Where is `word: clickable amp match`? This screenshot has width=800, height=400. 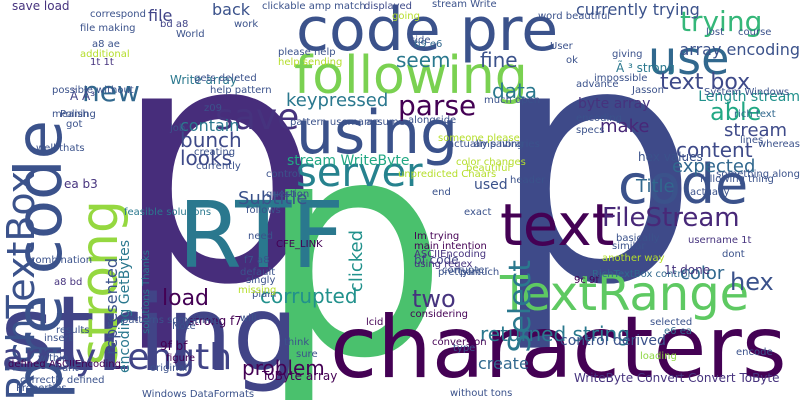
word: clickable amp match is located at coordinates (314, 6).